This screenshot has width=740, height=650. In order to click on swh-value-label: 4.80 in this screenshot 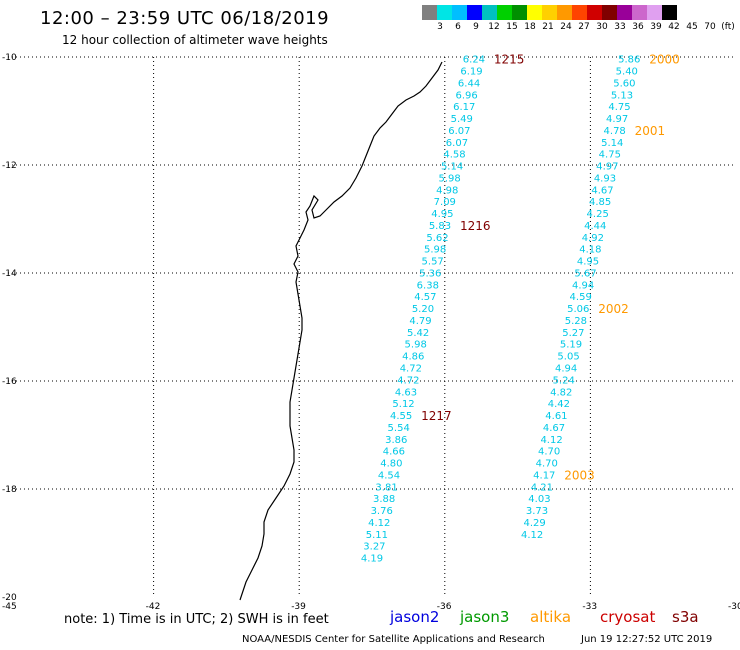, I will do `click(391, 464)`.